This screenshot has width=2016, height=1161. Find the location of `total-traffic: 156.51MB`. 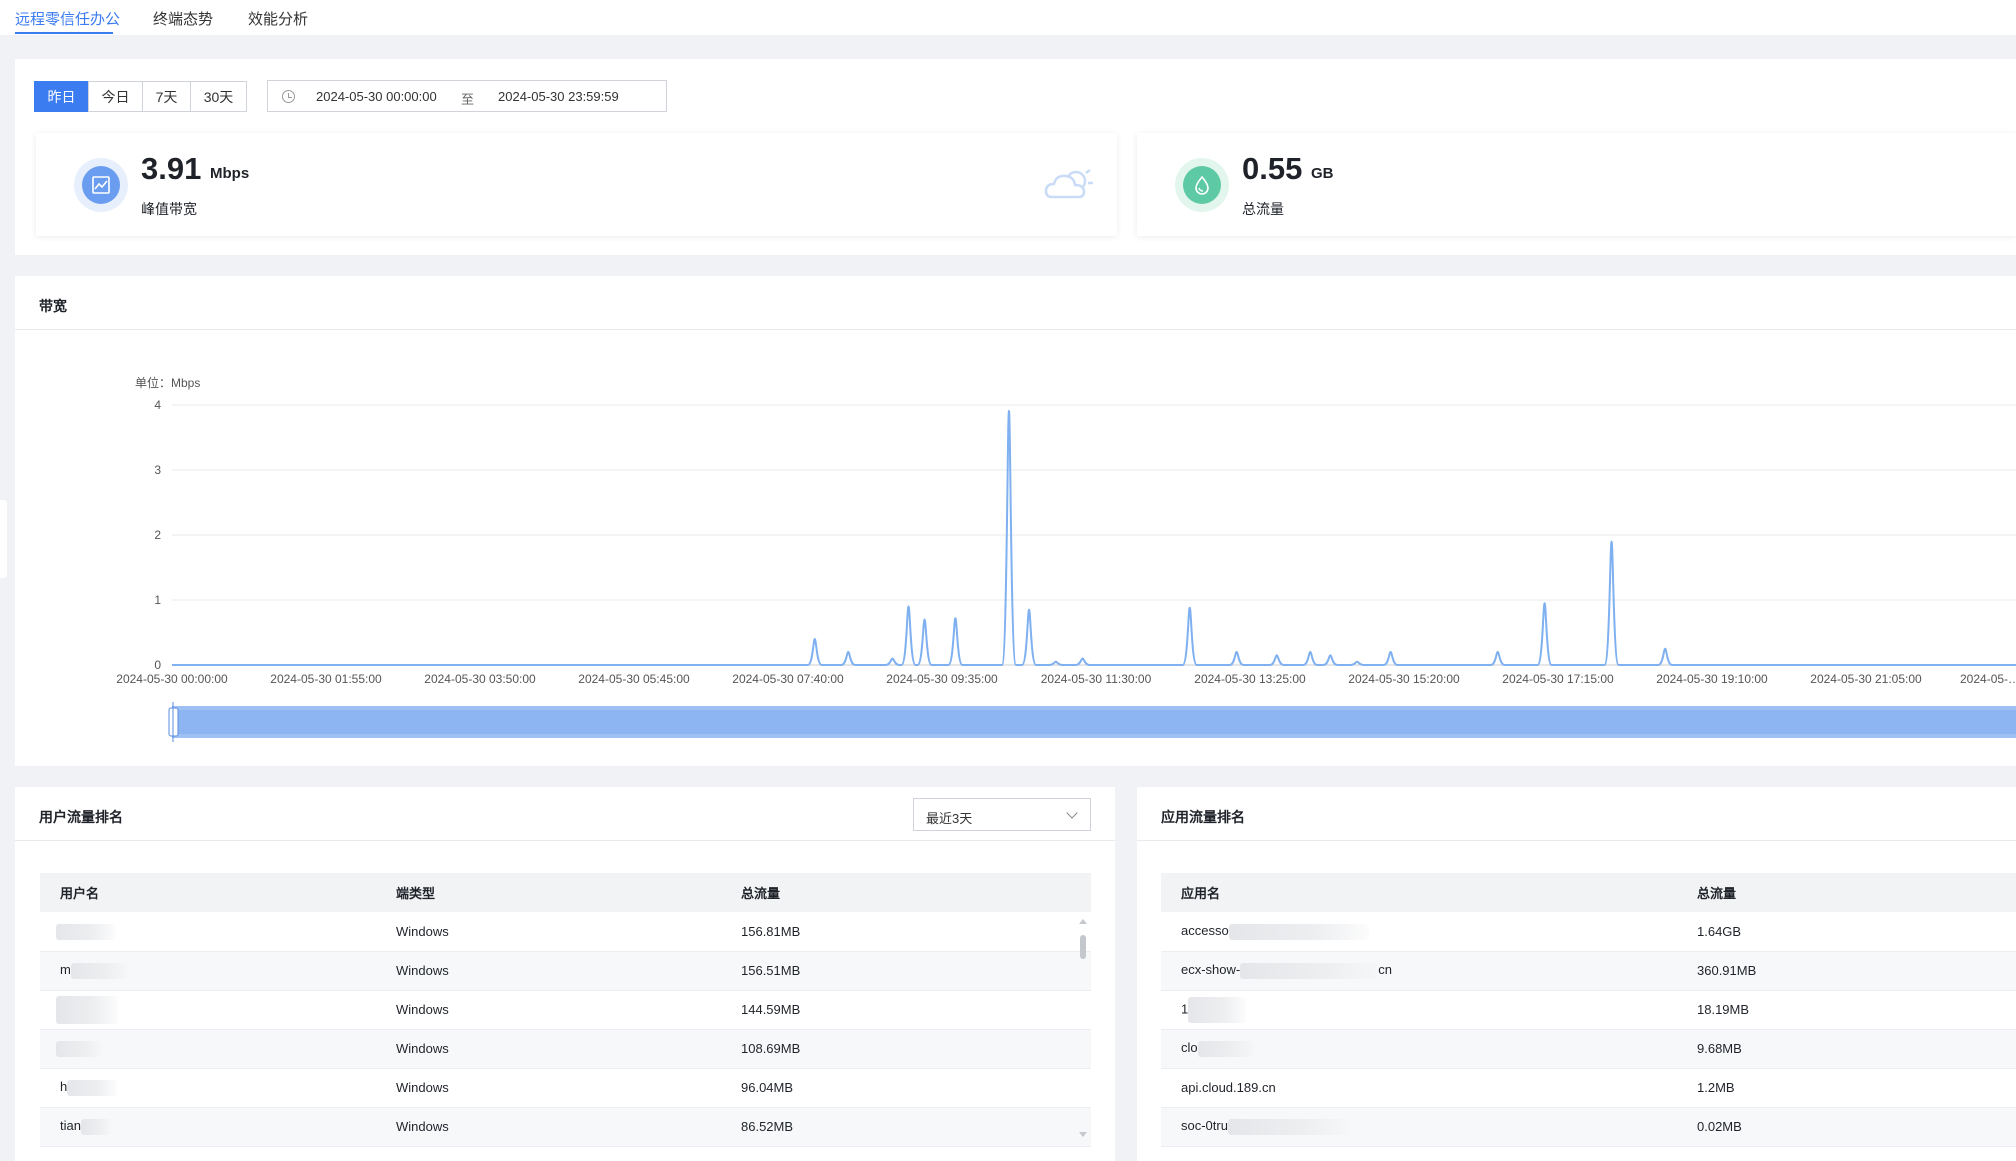

total-traffic: 156.51MB is located at coordinates (906, 971).